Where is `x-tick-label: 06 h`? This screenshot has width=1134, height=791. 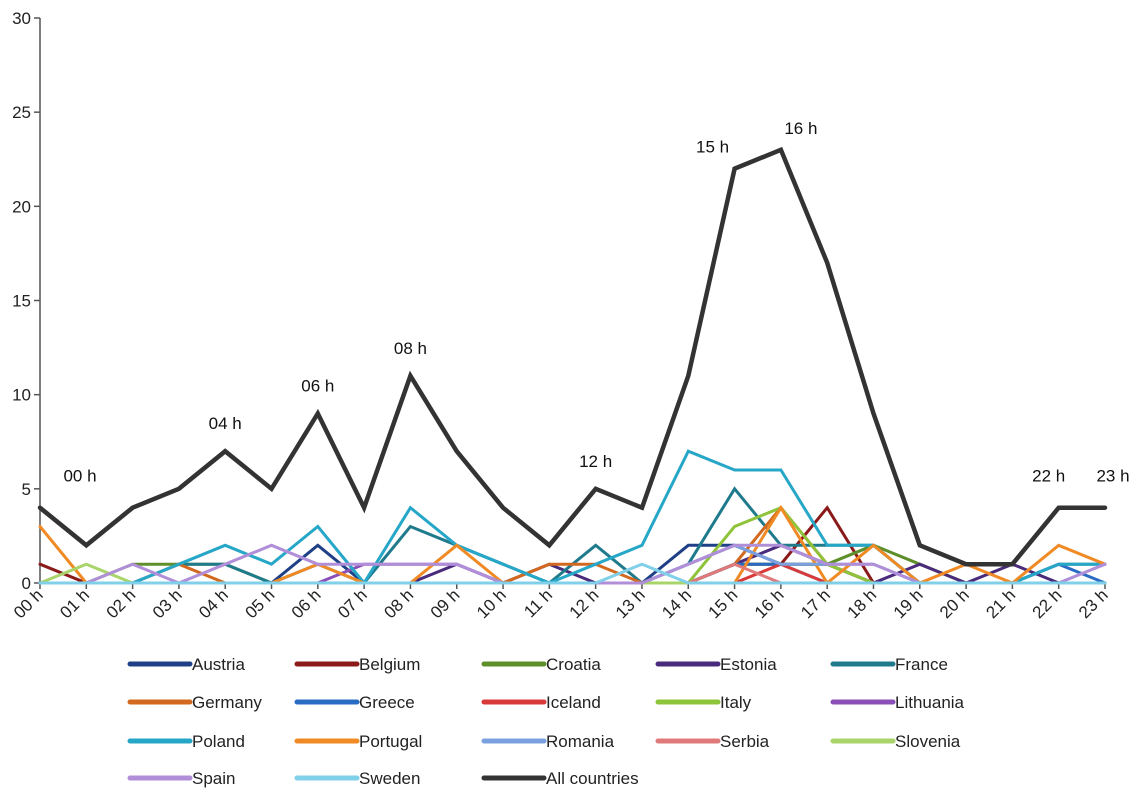 x-tick-label: 06 h is located at coordinates (306, 603).